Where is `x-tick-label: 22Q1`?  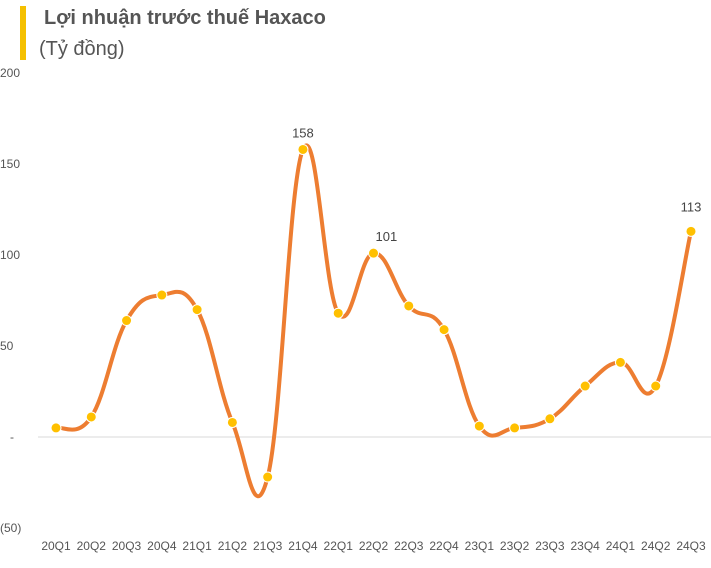 x-tick-label: 22Q1 is located at coordinates (339, 546).